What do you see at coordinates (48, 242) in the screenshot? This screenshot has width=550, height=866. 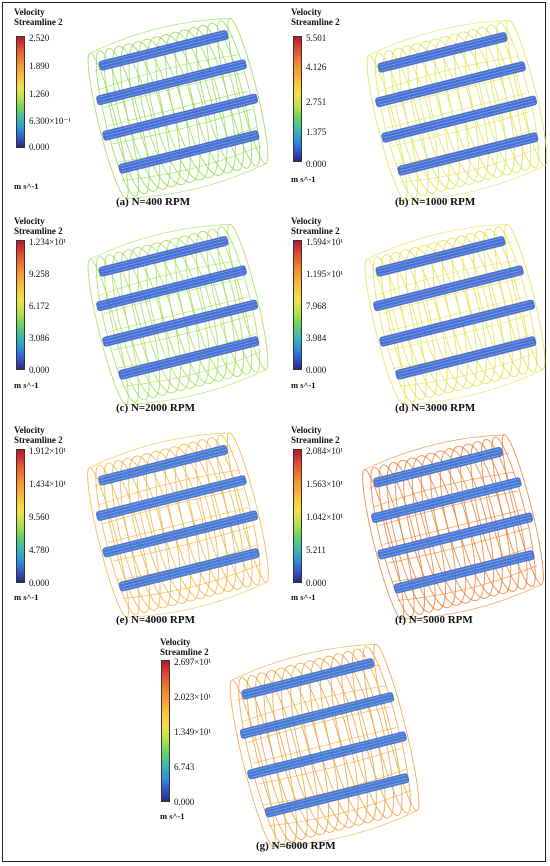 I see `tick-label: 1.234×10¹` at bounding box center [48, 242].